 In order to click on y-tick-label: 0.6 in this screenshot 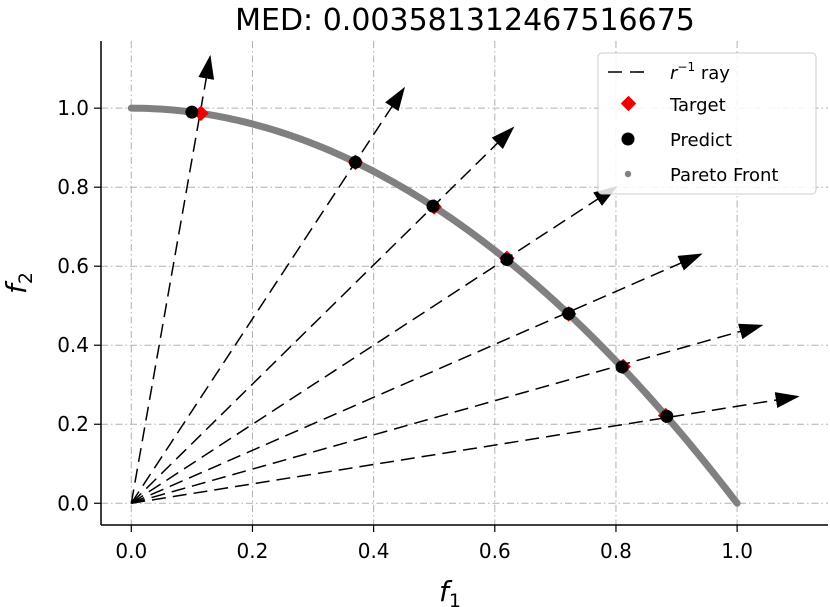, I will do `click(73, 266)`.